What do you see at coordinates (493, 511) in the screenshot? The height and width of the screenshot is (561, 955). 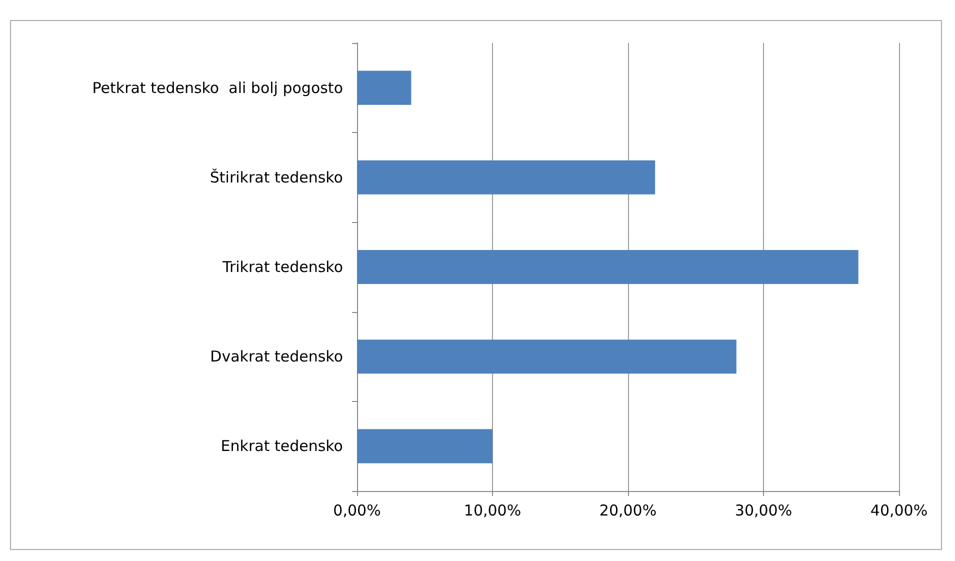 I see `x-tick-label: 10,00%` at bounding box center [493, 511].